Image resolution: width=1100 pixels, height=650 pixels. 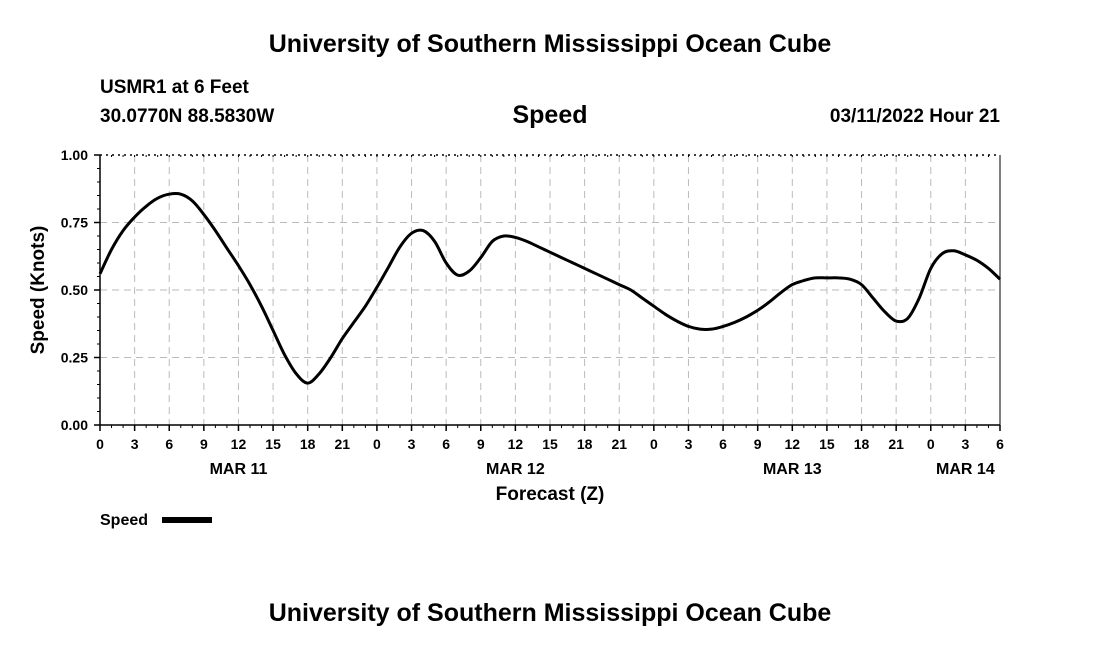 I want to click on station-label: USMR1 at 6 Feet, so click(x=174, y=87).